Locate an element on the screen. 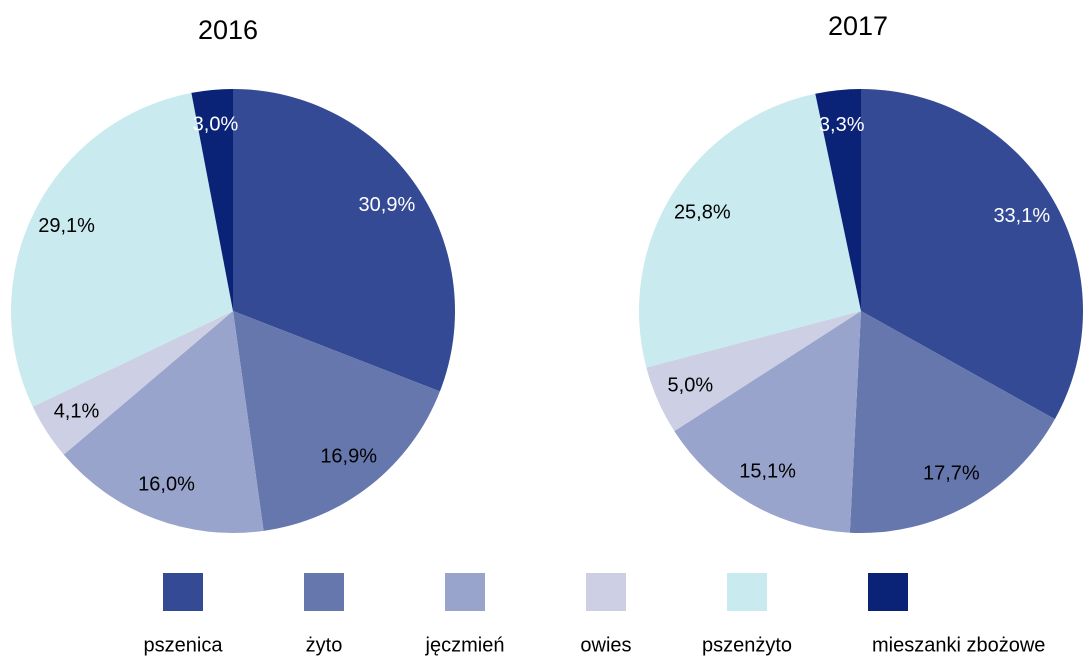  data-label: 16,0% is located at coordinates (166, 485).